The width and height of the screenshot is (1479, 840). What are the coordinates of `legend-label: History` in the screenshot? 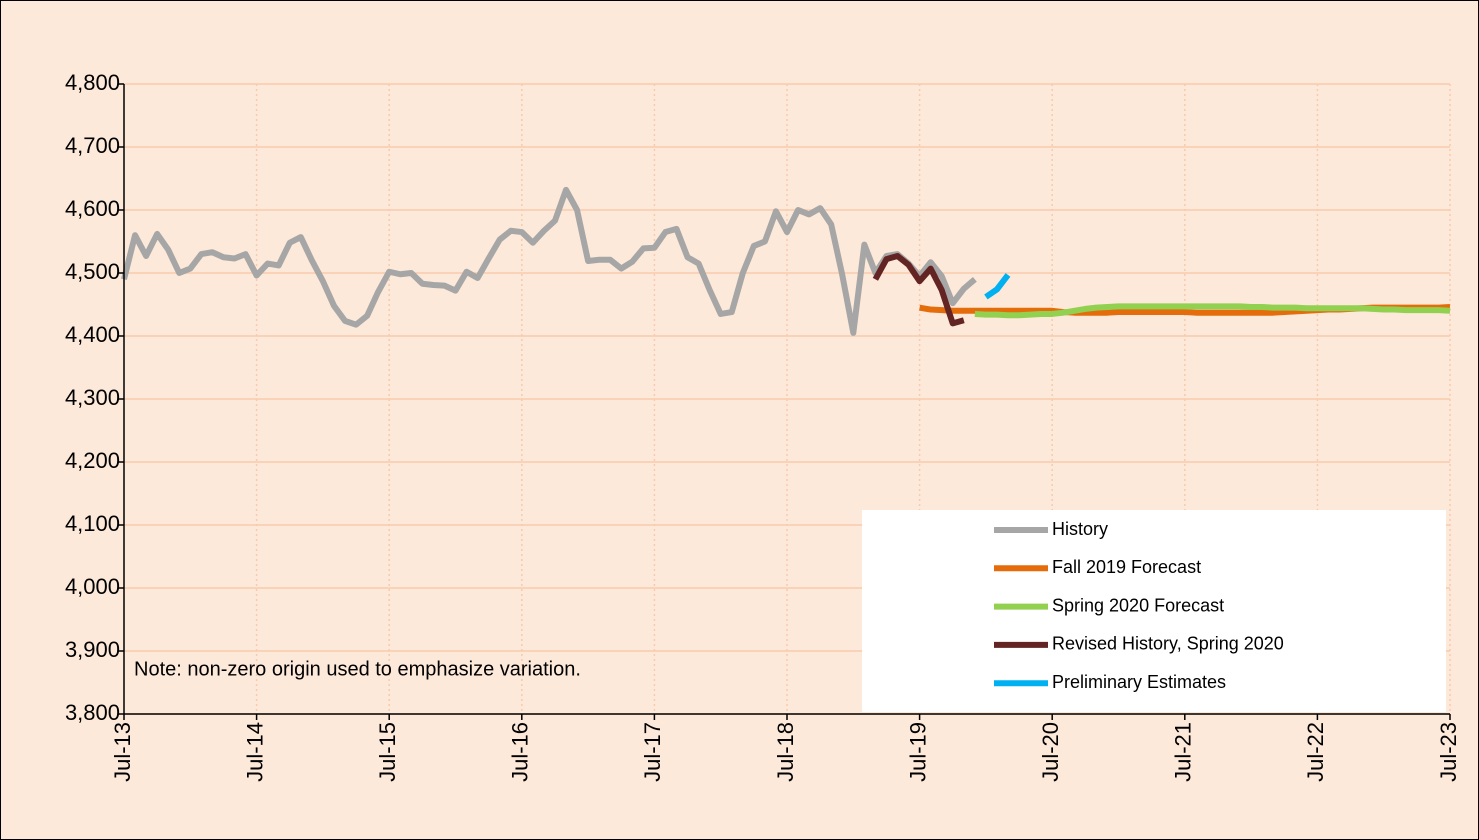 It's located at (1080, 529).